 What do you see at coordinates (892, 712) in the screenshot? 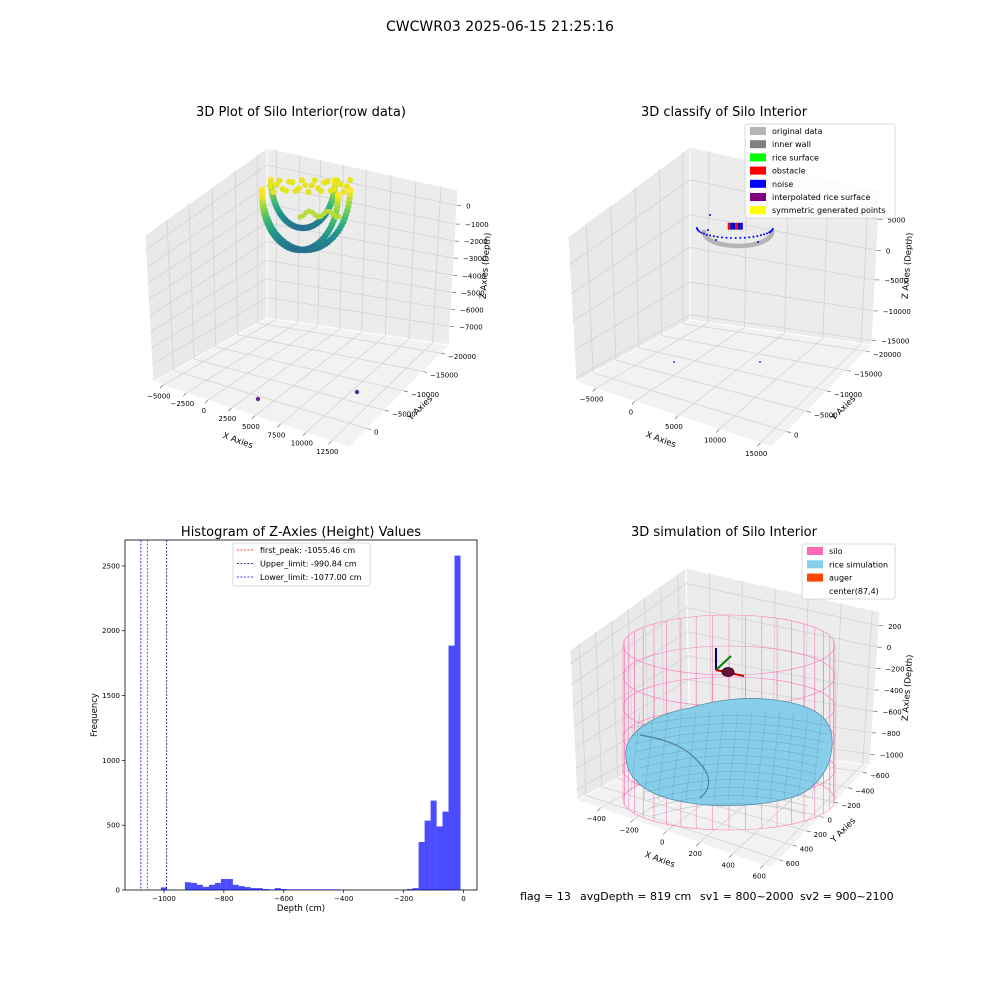
I see `z-tick-label: −600` at bounding box center [892, 712].